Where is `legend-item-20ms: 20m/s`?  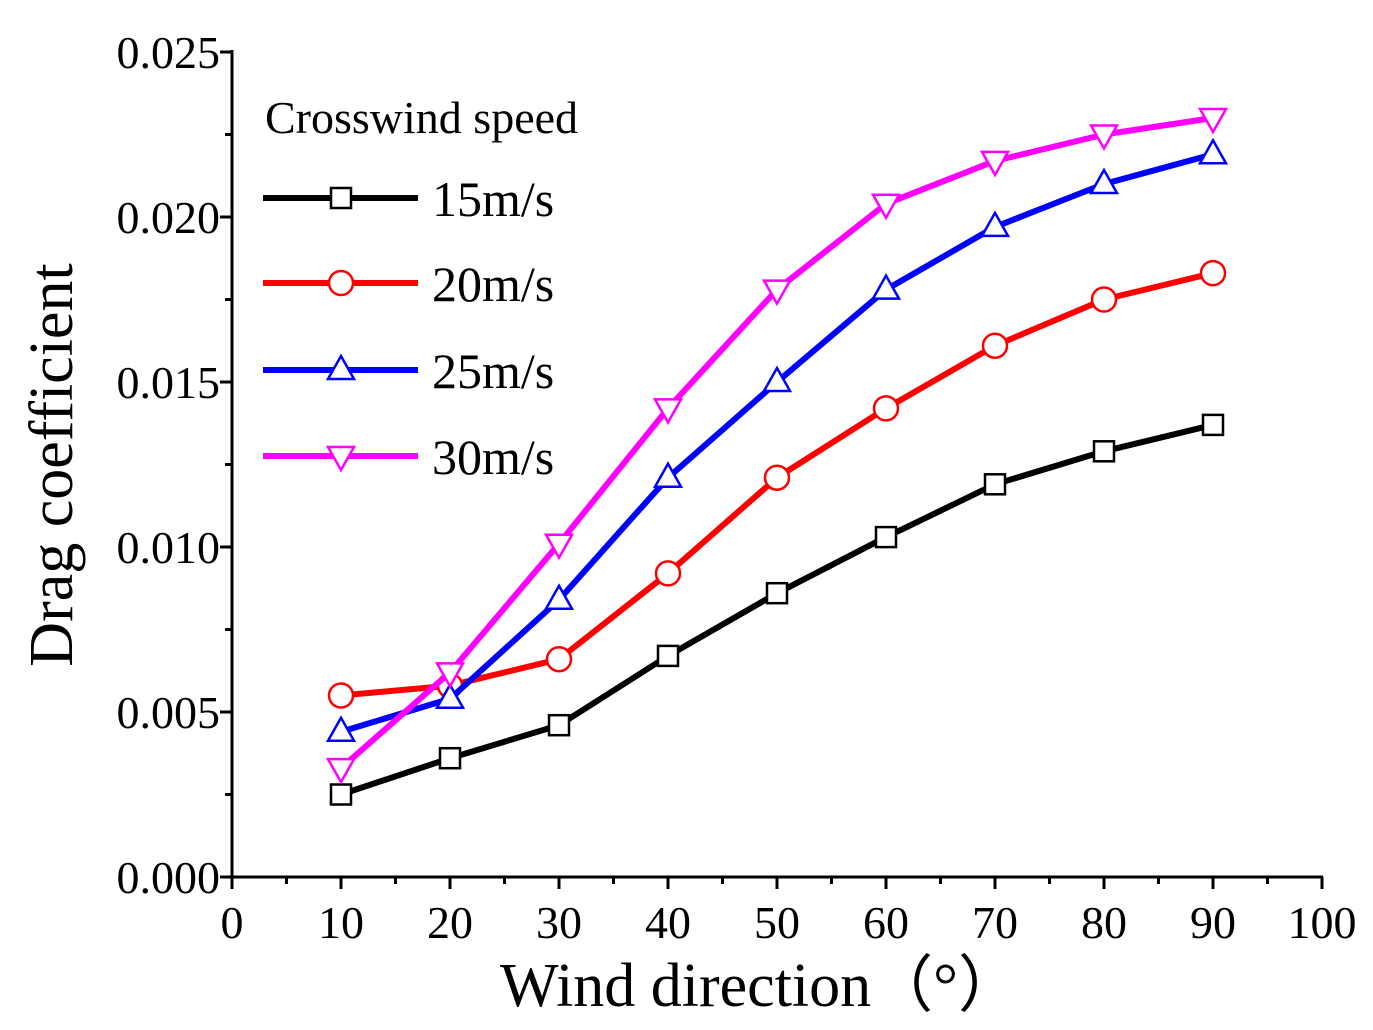 legend-item-20ms: 20m/s is located at coordinates (408, 284).